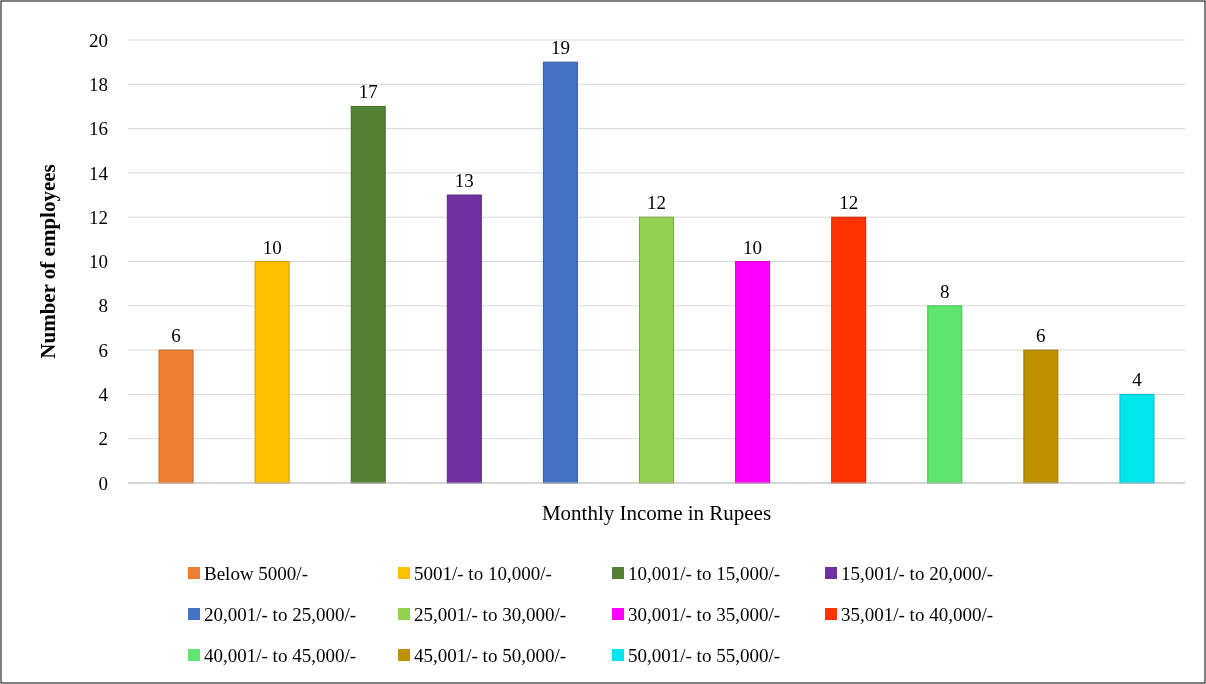 This screenshot has width=1206, height=684. Describe the element at coordinates (280, 614) in the screenshot. I see `legend-label: 20,001/- to 25,000/-` at that location.